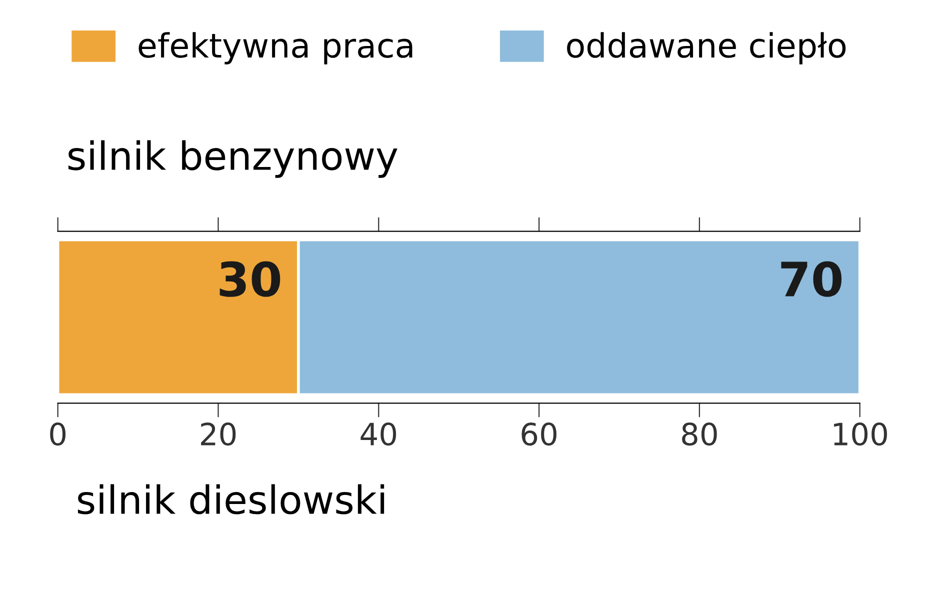 The height and width of the screenshot is (593, 948). Describe the element at coordinates (699, 434) in the screenshot. I see `x-tick-label: 80` at that location.